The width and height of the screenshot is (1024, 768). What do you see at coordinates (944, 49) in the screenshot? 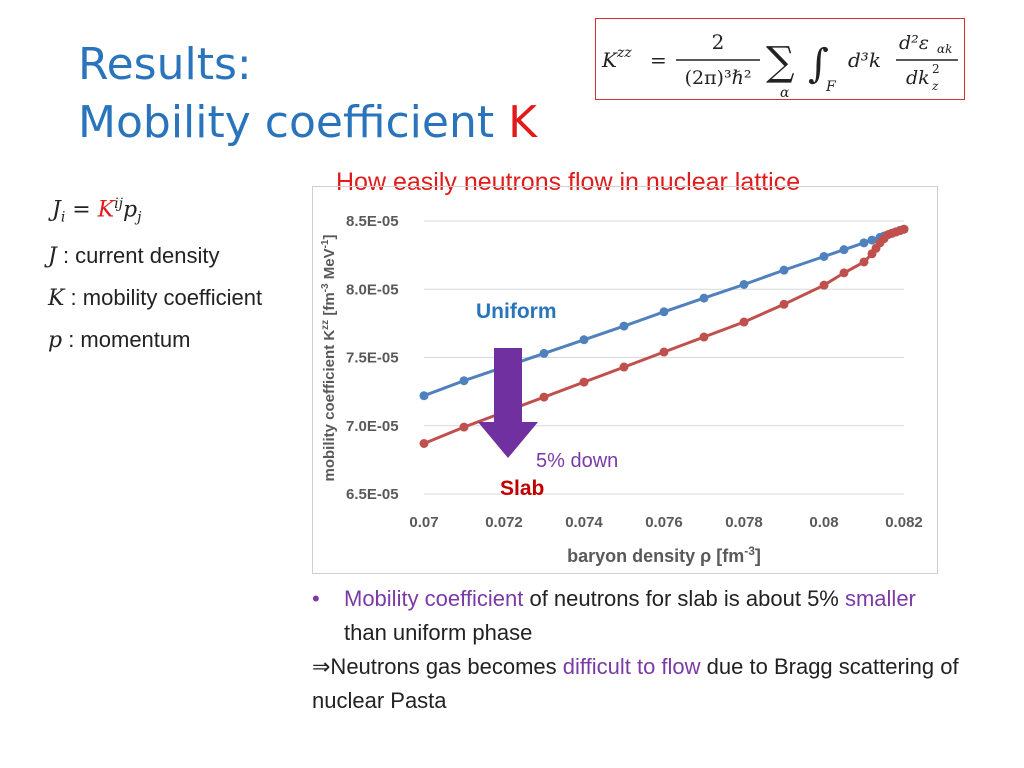
I see `formula-deriv-num-sub: αk` at bounding box center [944, 49].